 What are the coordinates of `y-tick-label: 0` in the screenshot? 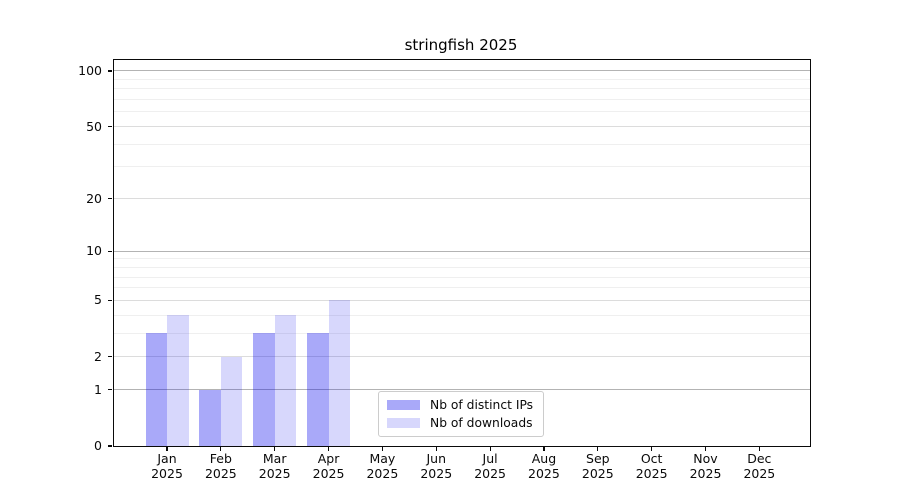 It's located at (98, 445).